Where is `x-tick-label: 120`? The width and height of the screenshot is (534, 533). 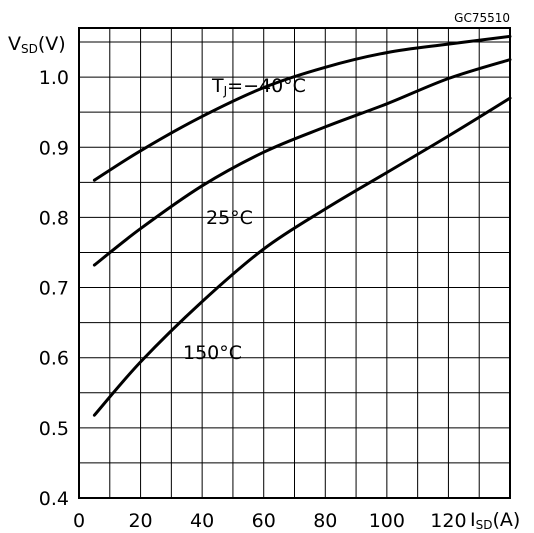 x-tick-label: 120 is located at coordinates (448, 521).